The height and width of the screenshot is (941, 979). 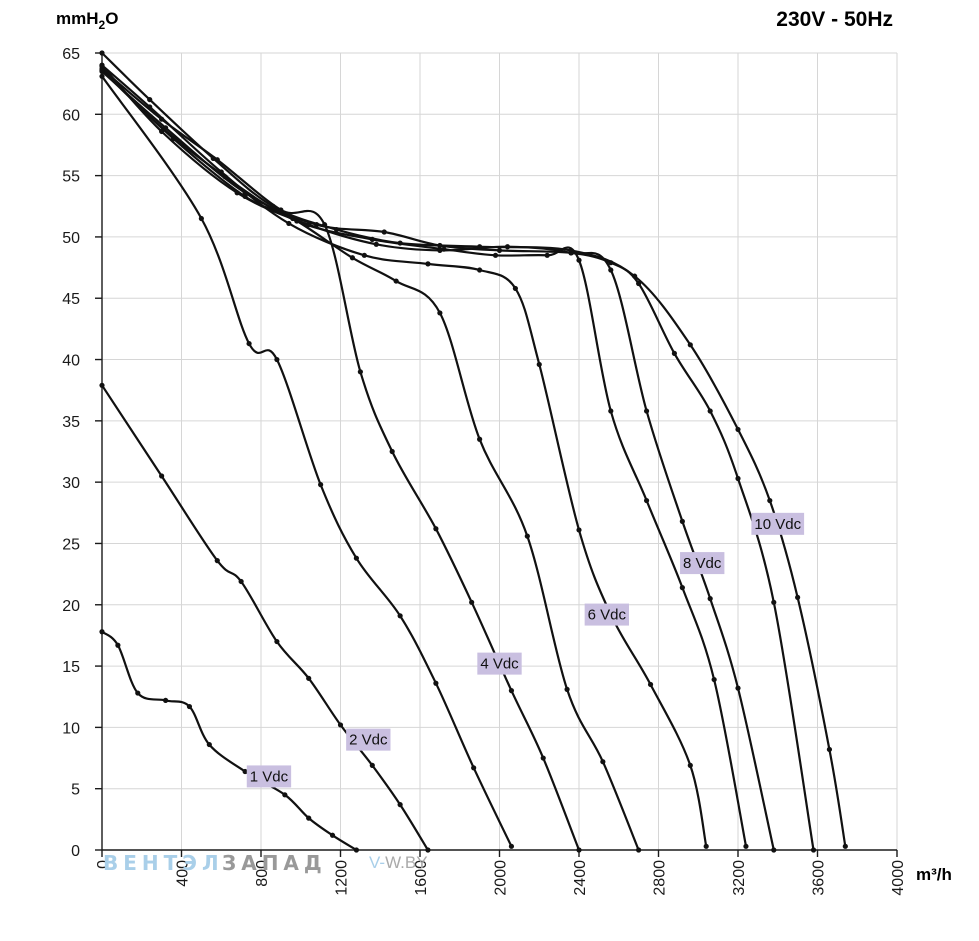 I want to click on x-tick-label: 2000, so click(x=501, y=878).